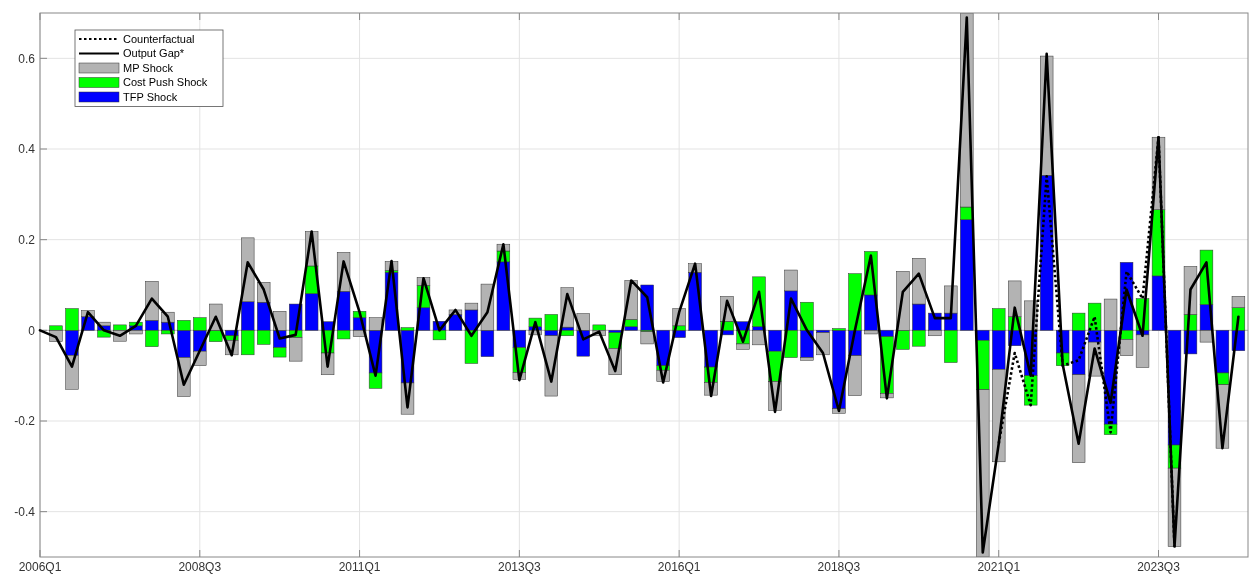  What do you see at coordinates (25, 421) in the screenshot?
I see `y-tick-label: -0.2` at bounding box center [25, 421].